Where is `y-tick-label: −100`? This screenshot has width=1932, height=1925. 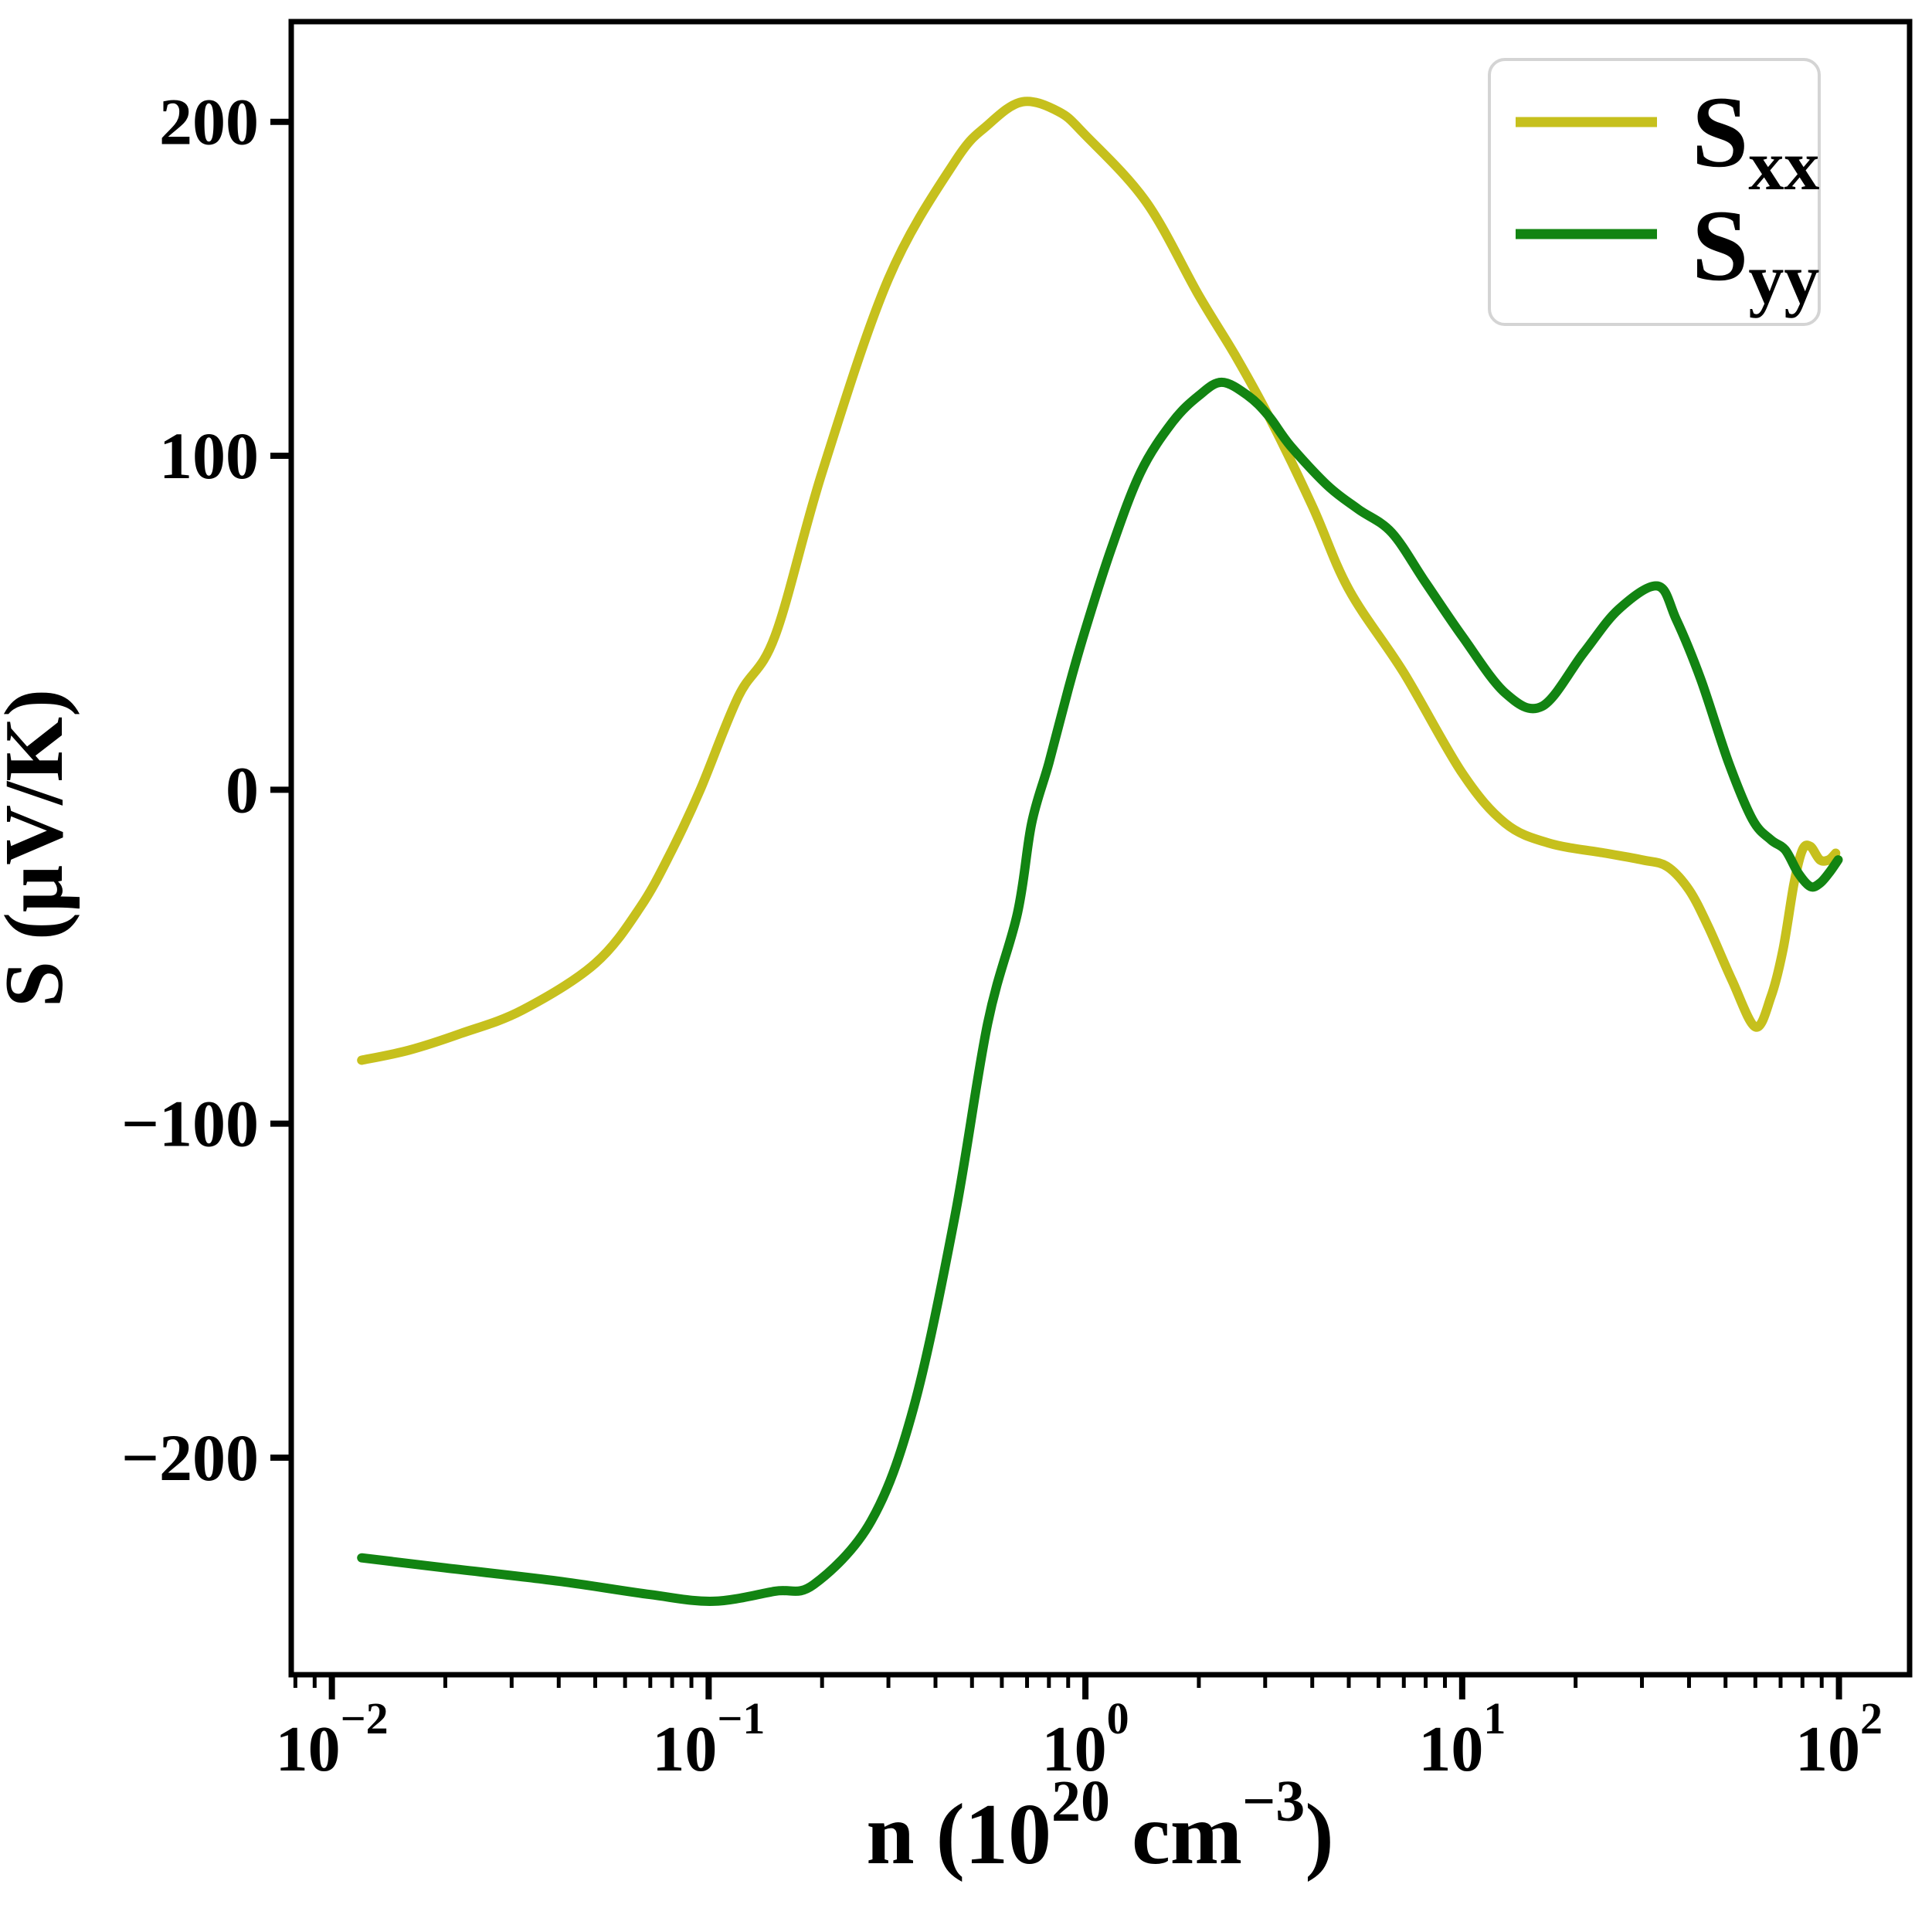
y-tick-label: −100 is located at coordinates (190, 1124).